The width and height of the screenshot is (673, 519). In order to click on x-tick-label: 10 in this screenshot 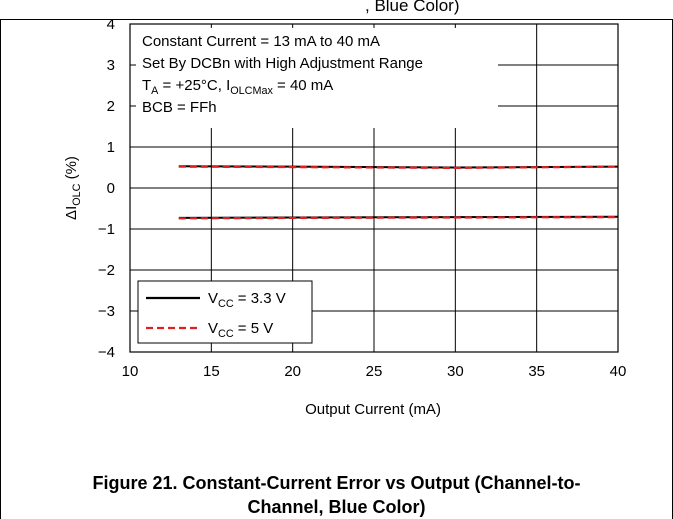, I will do `click(130, 371)`.